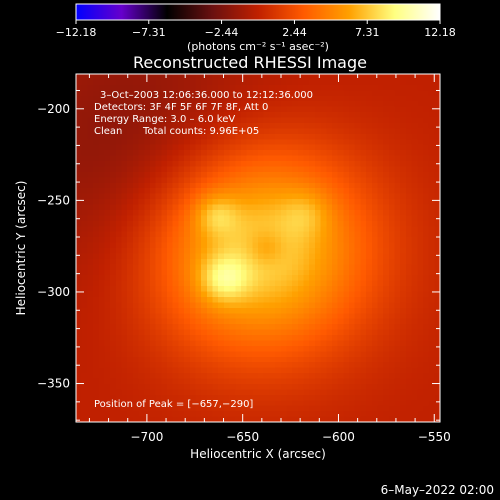 This screenshot has width=500, height=500. What do you see at coordinates (164, 119) in the screenshot?
I see `annotation-energy: Energy Range: 3.0 – 6.0 keV` at bounding box center [164, 119].